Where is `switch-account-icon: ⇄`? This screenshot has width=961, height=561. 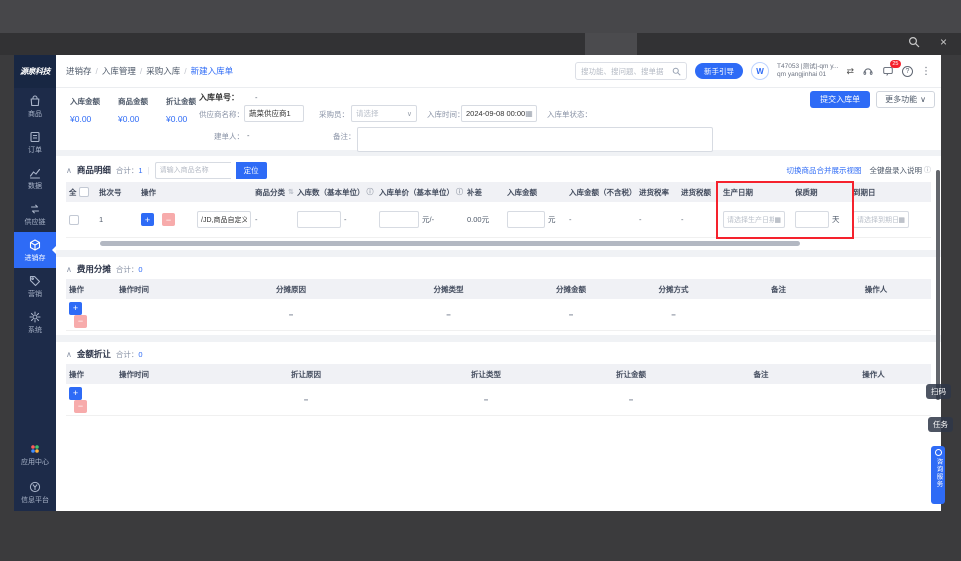
switch-account-icon: ⇄ is located at coordinates (850, 70).